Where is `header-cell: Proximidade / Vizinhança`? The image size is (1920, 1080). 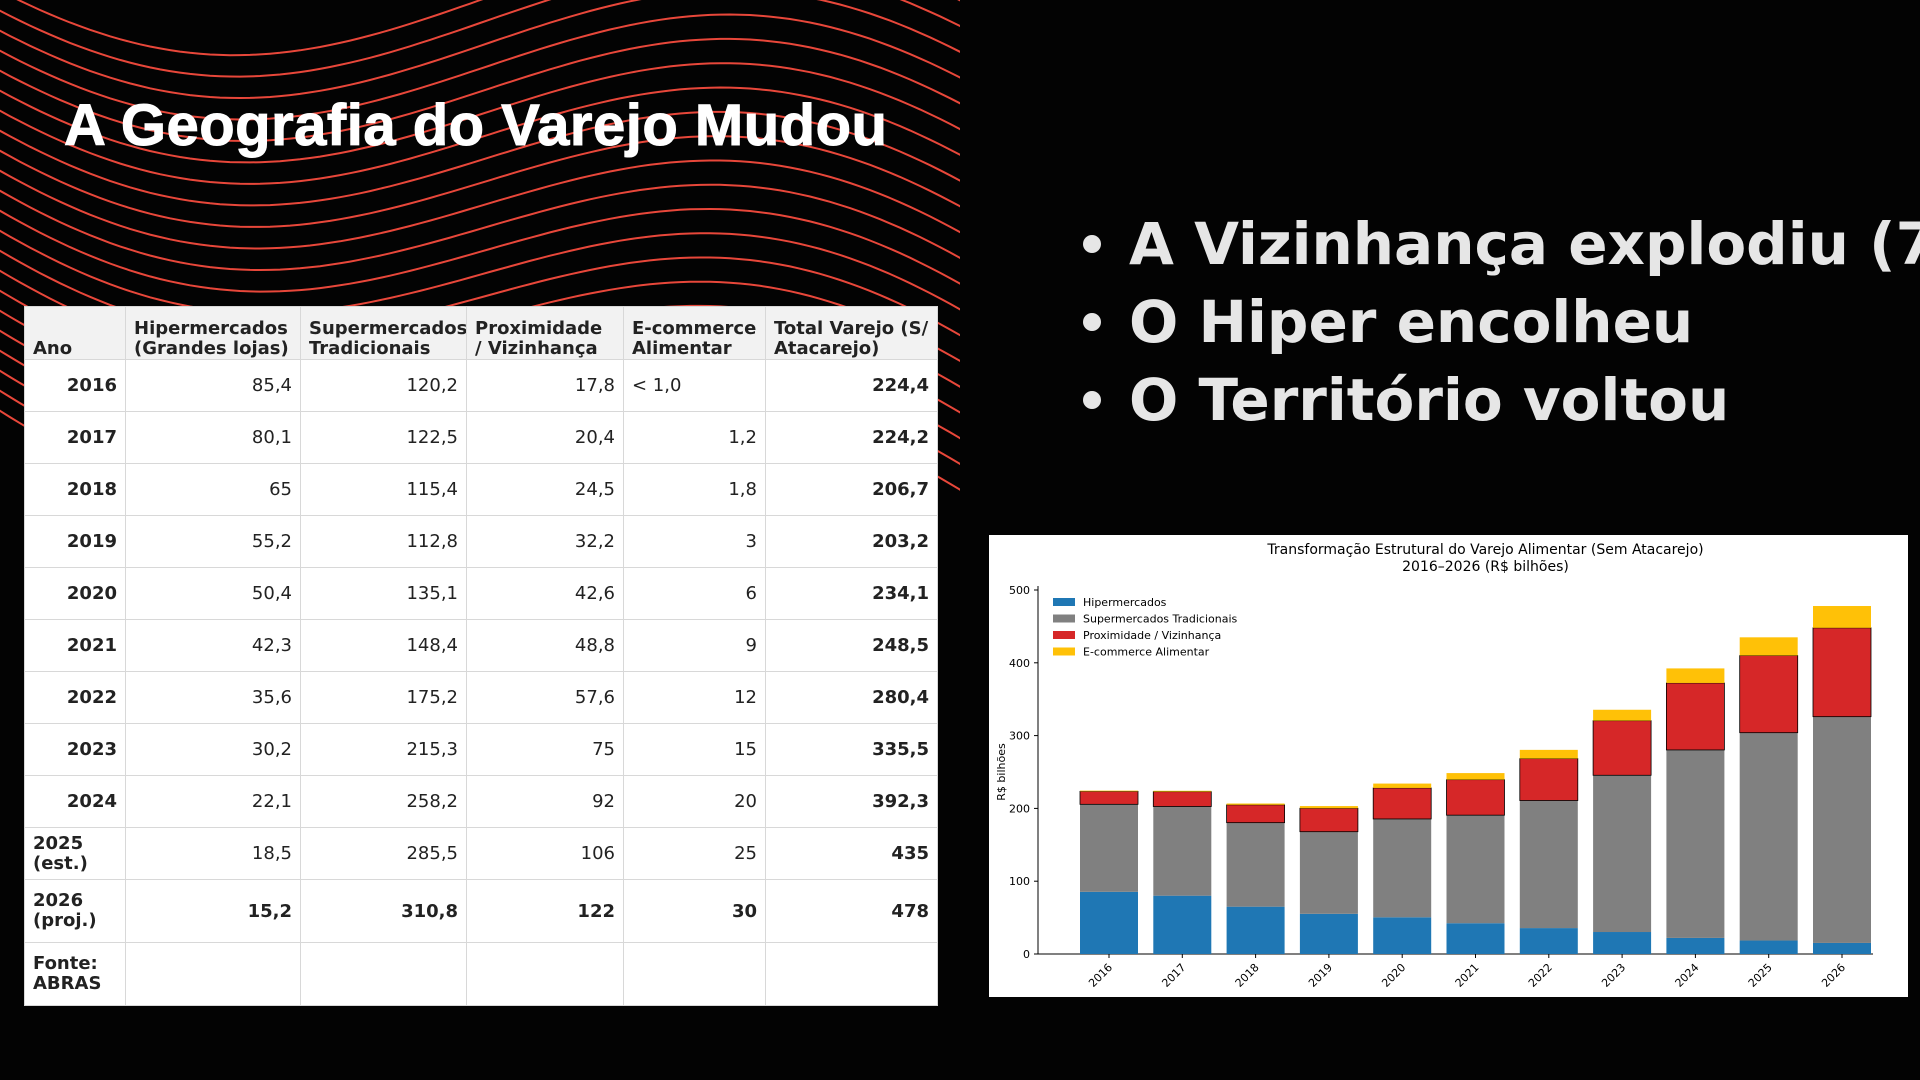 header-cell: Proximidade / Vizinhança is located at coordinates (545, 333).